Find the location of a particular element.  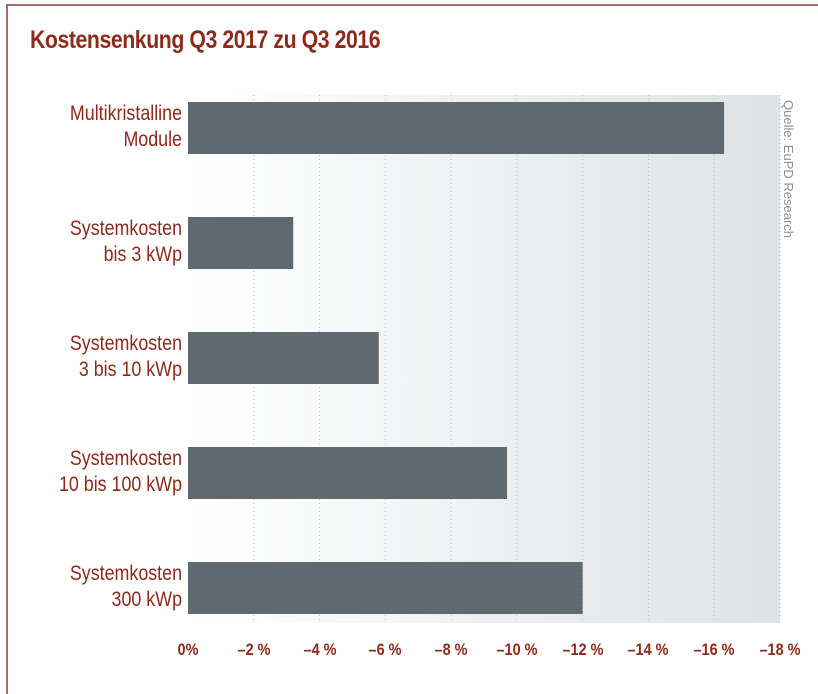

x-tick-label: –14 % is located at coordinates (648, 649).